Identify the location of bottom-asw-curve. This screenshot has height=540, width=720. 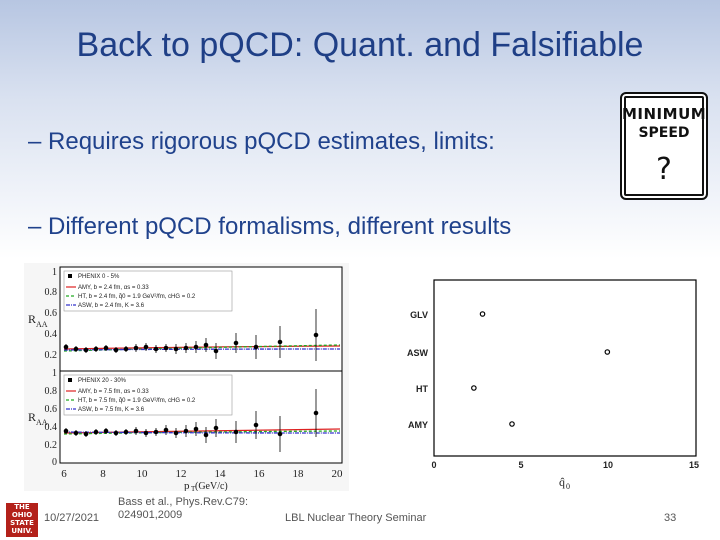
(202, 432).